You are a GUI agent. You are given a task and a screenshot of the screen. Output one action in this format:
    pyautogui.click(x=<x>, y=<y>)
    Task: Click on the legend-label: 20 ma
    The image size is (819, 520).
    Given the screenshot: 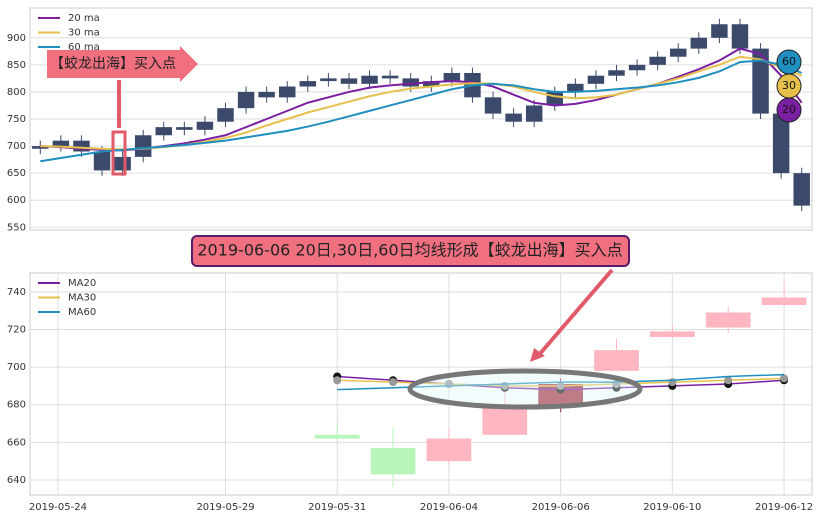 What is the action you would take?
    pyautogui.click(x=84, y=18)
    